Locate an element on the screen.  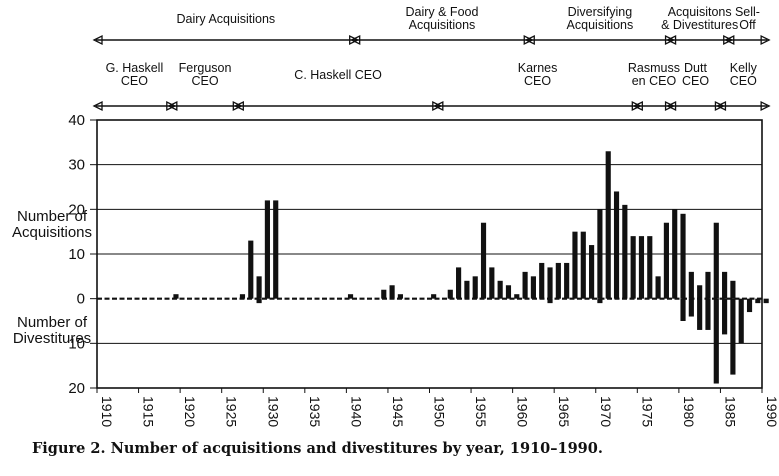
era-band is located at coordinates (431, 40).